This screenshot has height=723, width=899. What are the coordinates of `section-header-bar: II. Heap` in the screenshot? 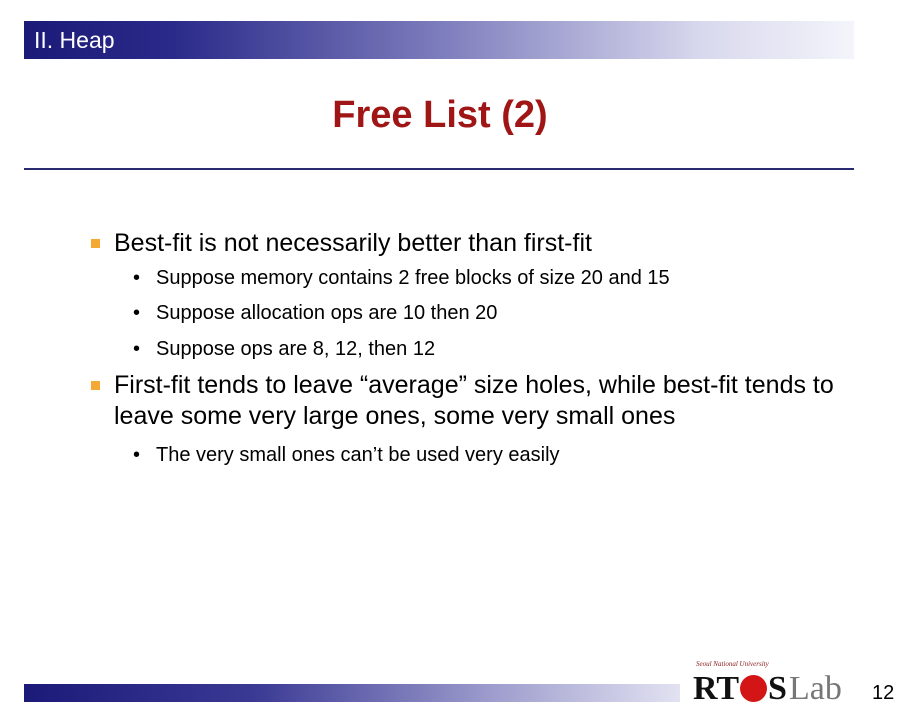 It's located at (439, 40).